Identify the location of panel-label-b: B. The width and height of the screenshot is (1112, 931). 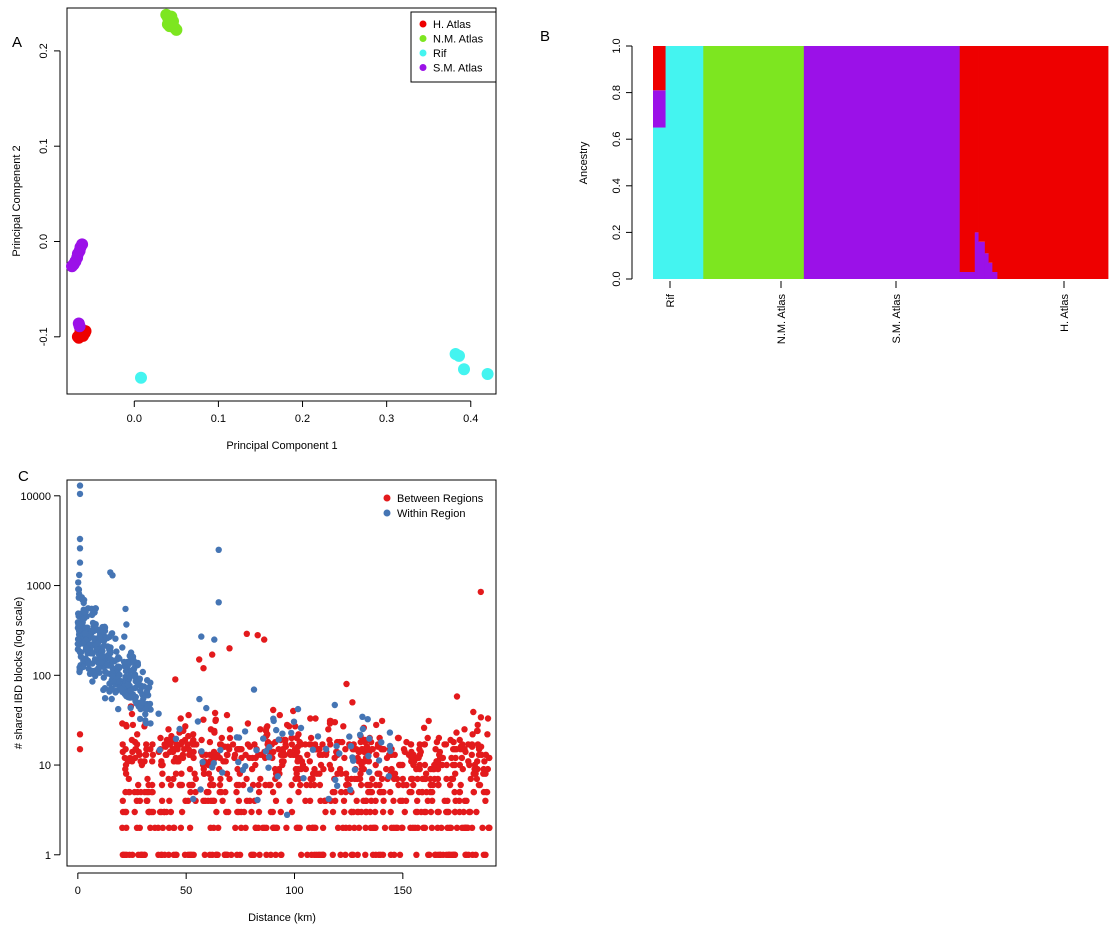
(545, 36).